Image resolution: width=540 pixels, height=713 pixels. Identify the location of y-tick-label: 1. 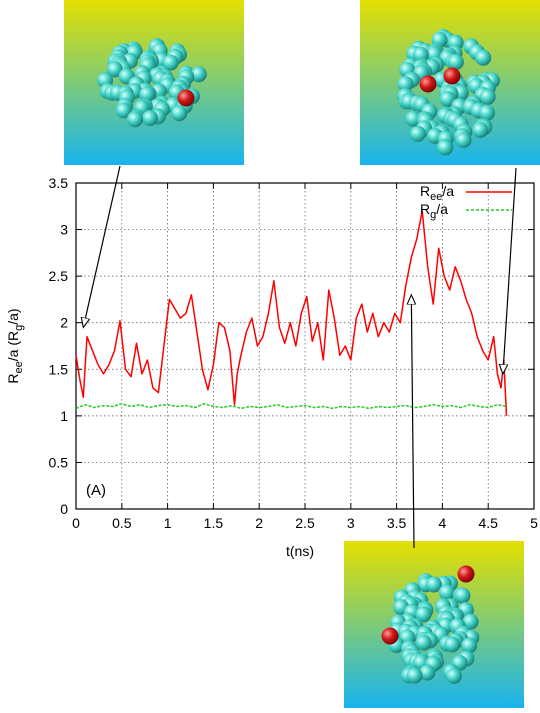
(64, 416).